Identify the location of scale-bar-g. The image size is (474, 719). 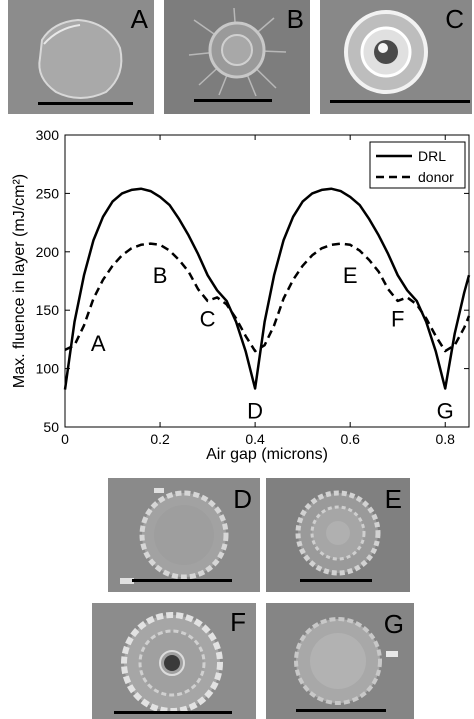
(341, 710).